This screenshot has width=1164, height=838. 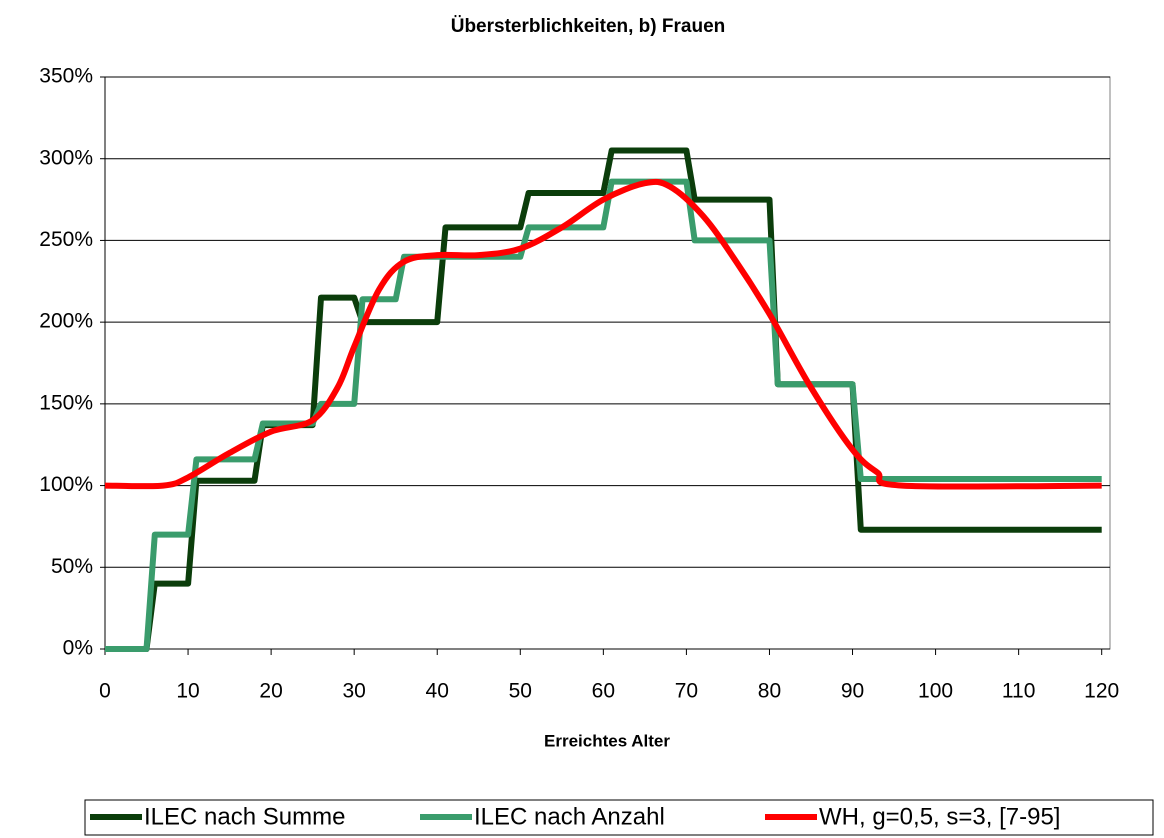 What do you see at coordinates (244, 816) in the screenshot?
I see `legend-label: ILEC nach Summe` at bounding box center [244, 816].